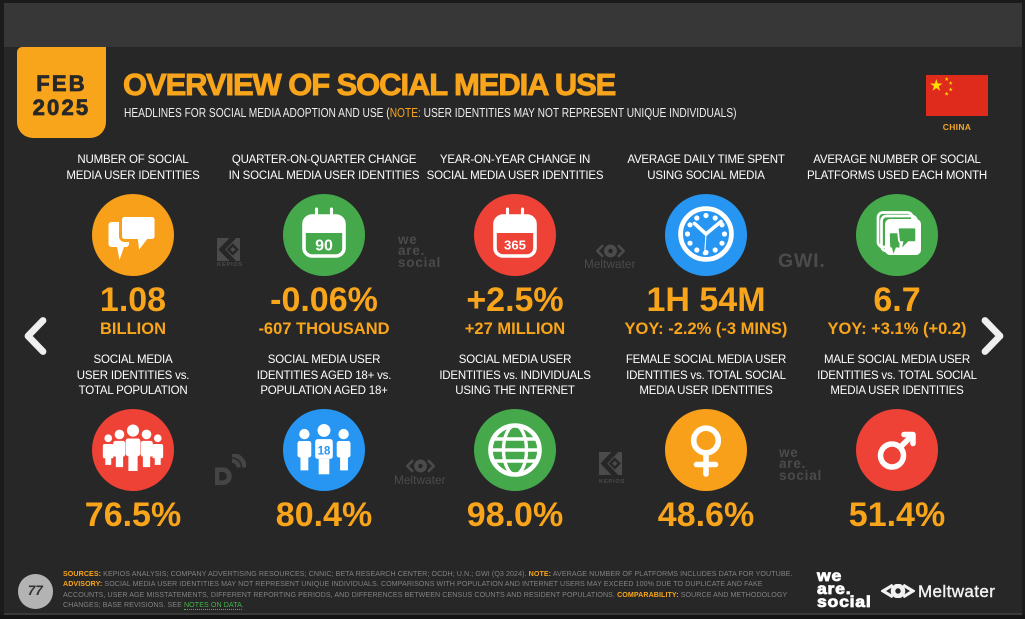 The height and width of the screenshot is (619, 1025). Describe the element at coordinates (515, 245) in the screenshot. I see `svg-text: 365` at that location.